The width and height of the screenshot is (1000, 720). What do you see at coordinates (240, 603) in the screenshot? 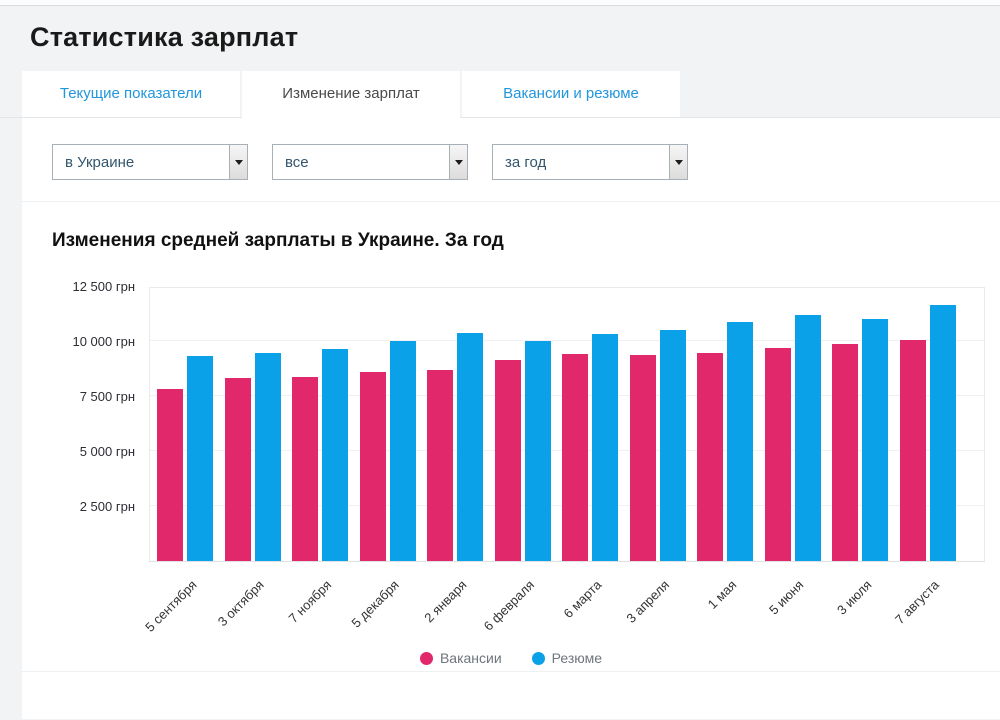
I see `x-tick-label: 3 октября` at bounding box center [240, 603].